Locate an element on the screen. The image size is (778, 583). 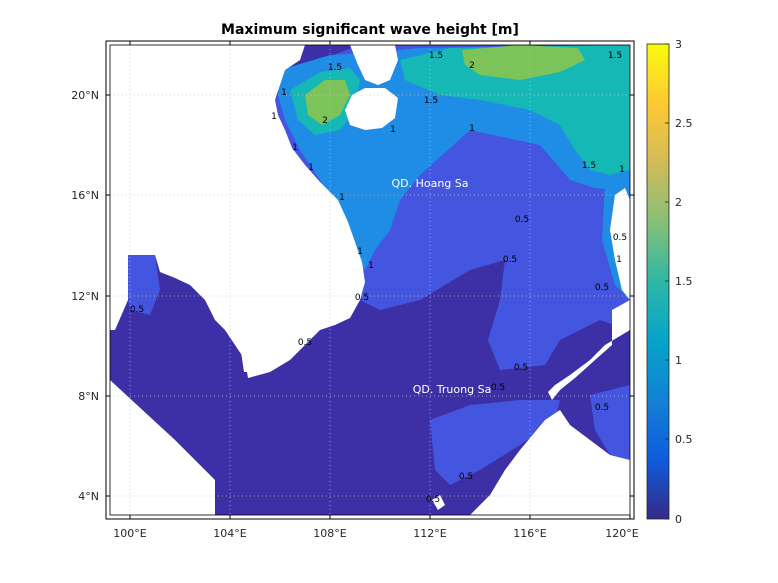
land-malay-east is located at coordinates (438, 502).